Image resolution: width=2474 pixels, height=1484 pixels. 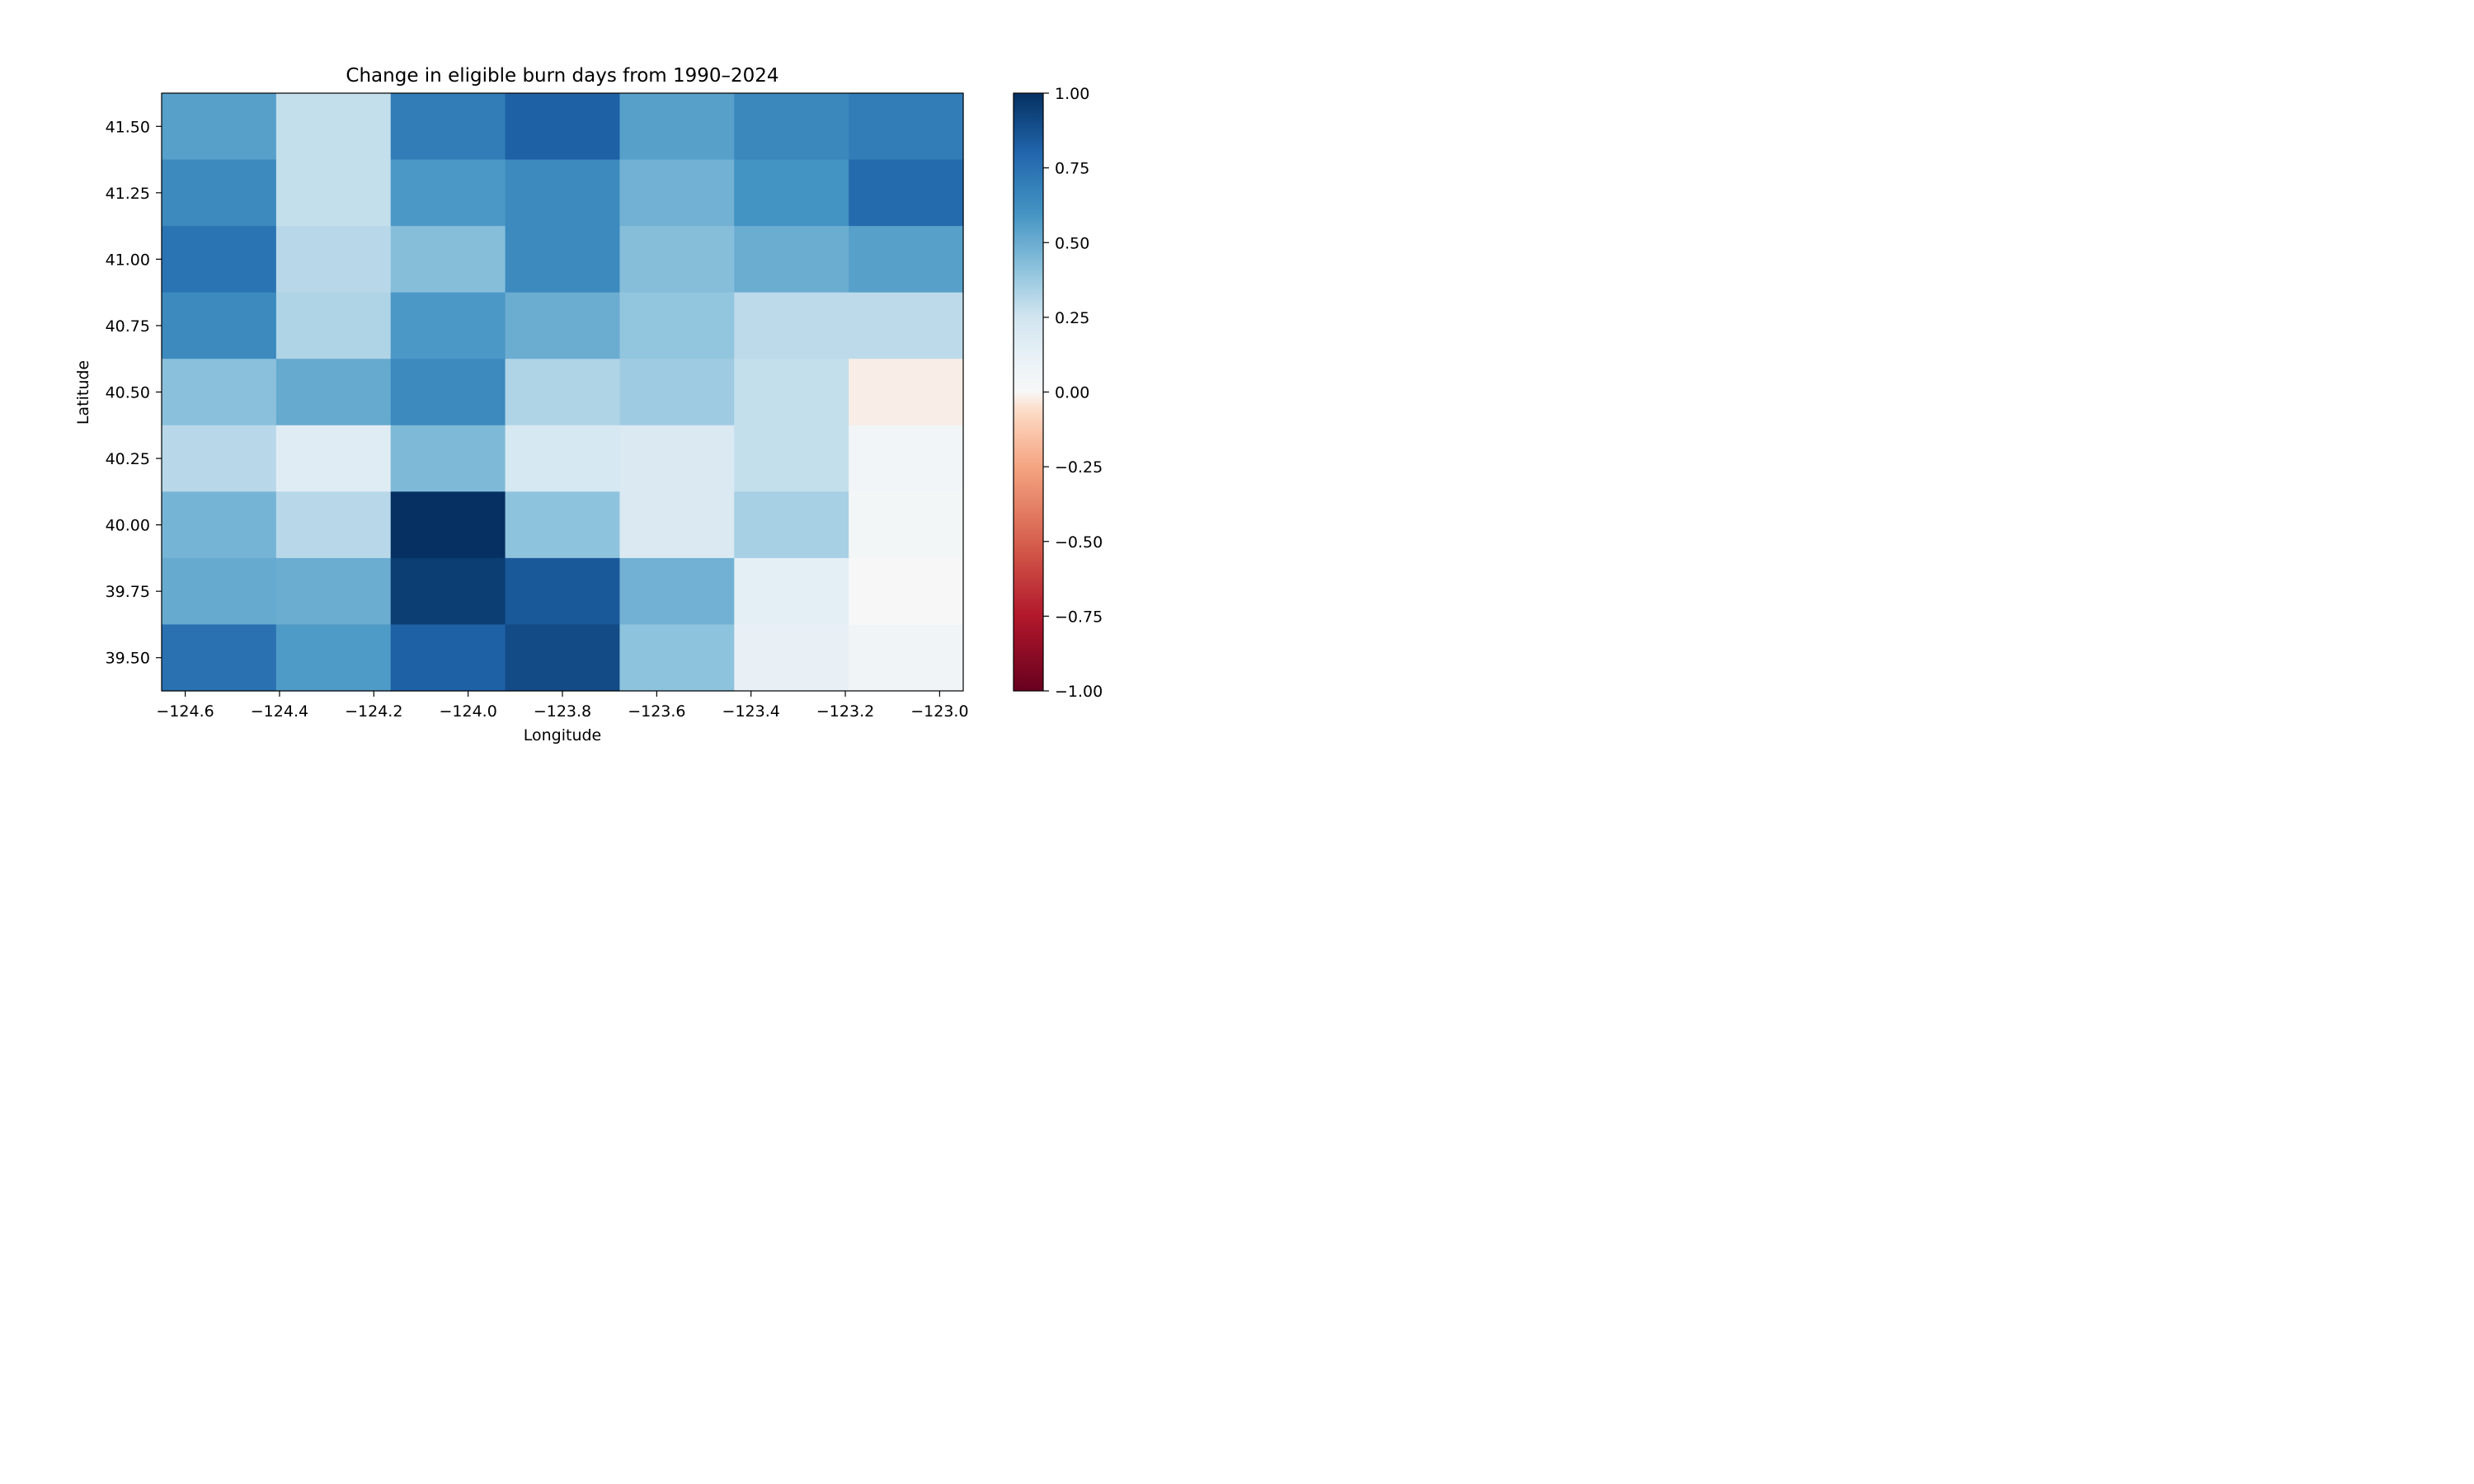 I want to click on y-tick-label: 39.75, so click(x=128, y=592).